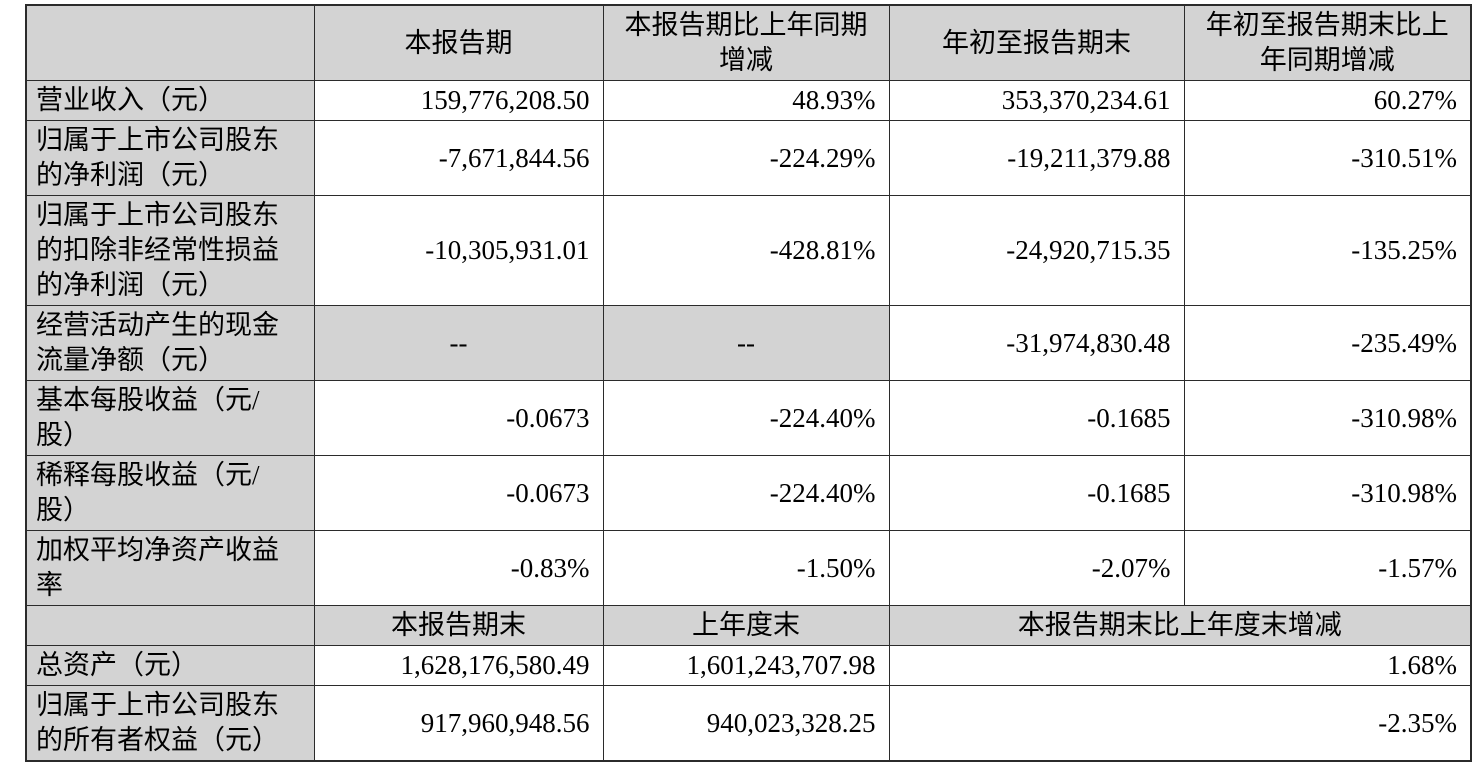 Image resolution: width=1479 pixels, height=762 pixels. I want to click on value-cell: -135.25%, so click(1327, 250).